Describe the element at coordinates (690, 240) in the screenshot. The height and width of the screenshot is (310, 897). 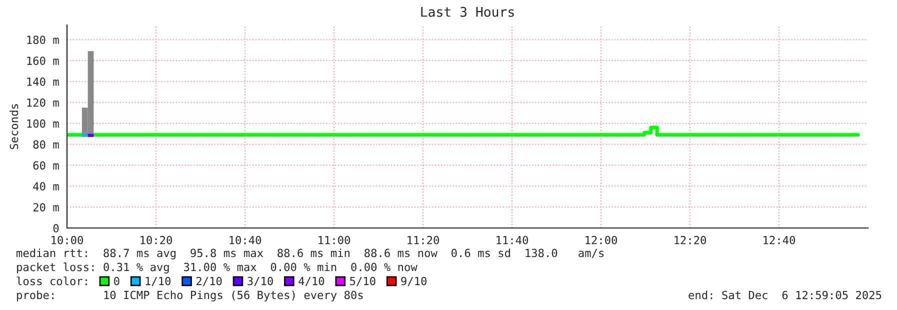
I see `x-tick-label: 12:20` at that location.